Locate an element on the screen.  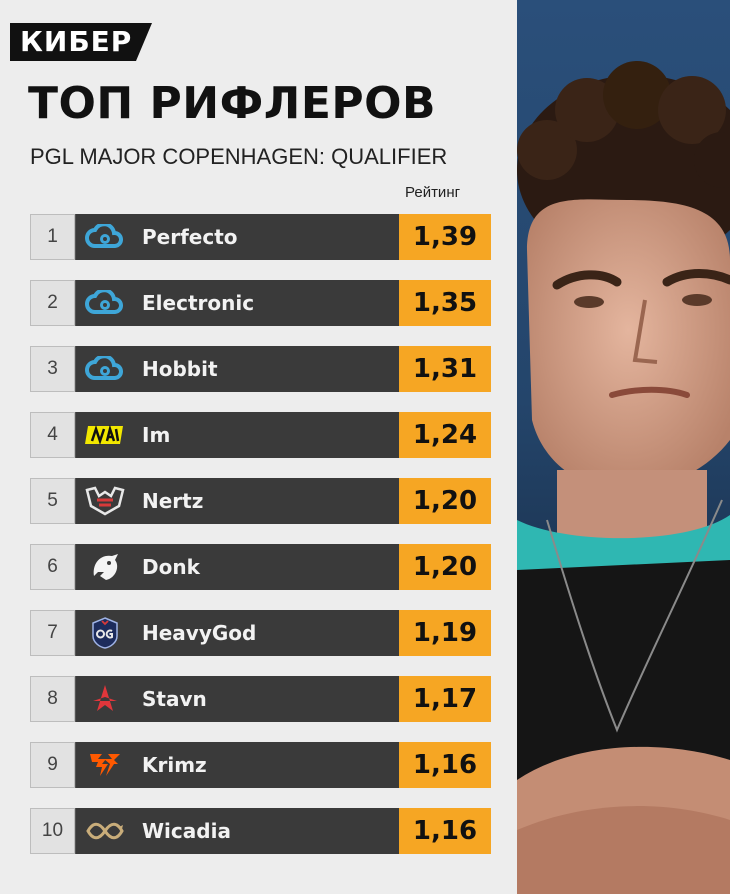
table-row: 8 Stavn 1,17 is located at coordinates (260, 699).